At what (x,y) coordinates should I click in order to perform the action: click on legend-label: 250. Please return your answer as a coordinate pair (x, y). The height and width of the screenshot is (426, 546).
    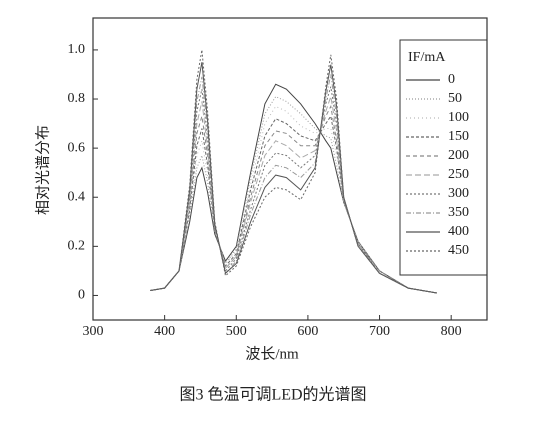
    Looking at the image, I should click on (458, 174).